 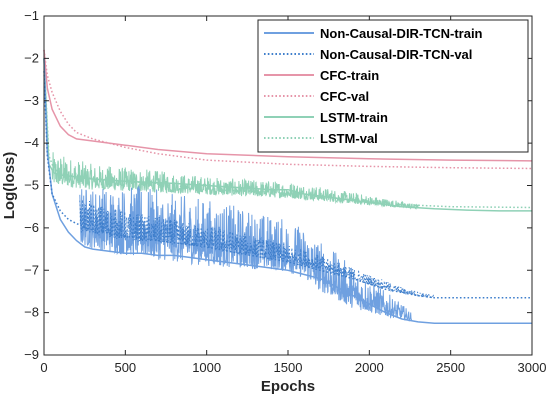 I want to click on legend-label: Non-Causal-DIR-TCN-train, so click(x=401, y=33).